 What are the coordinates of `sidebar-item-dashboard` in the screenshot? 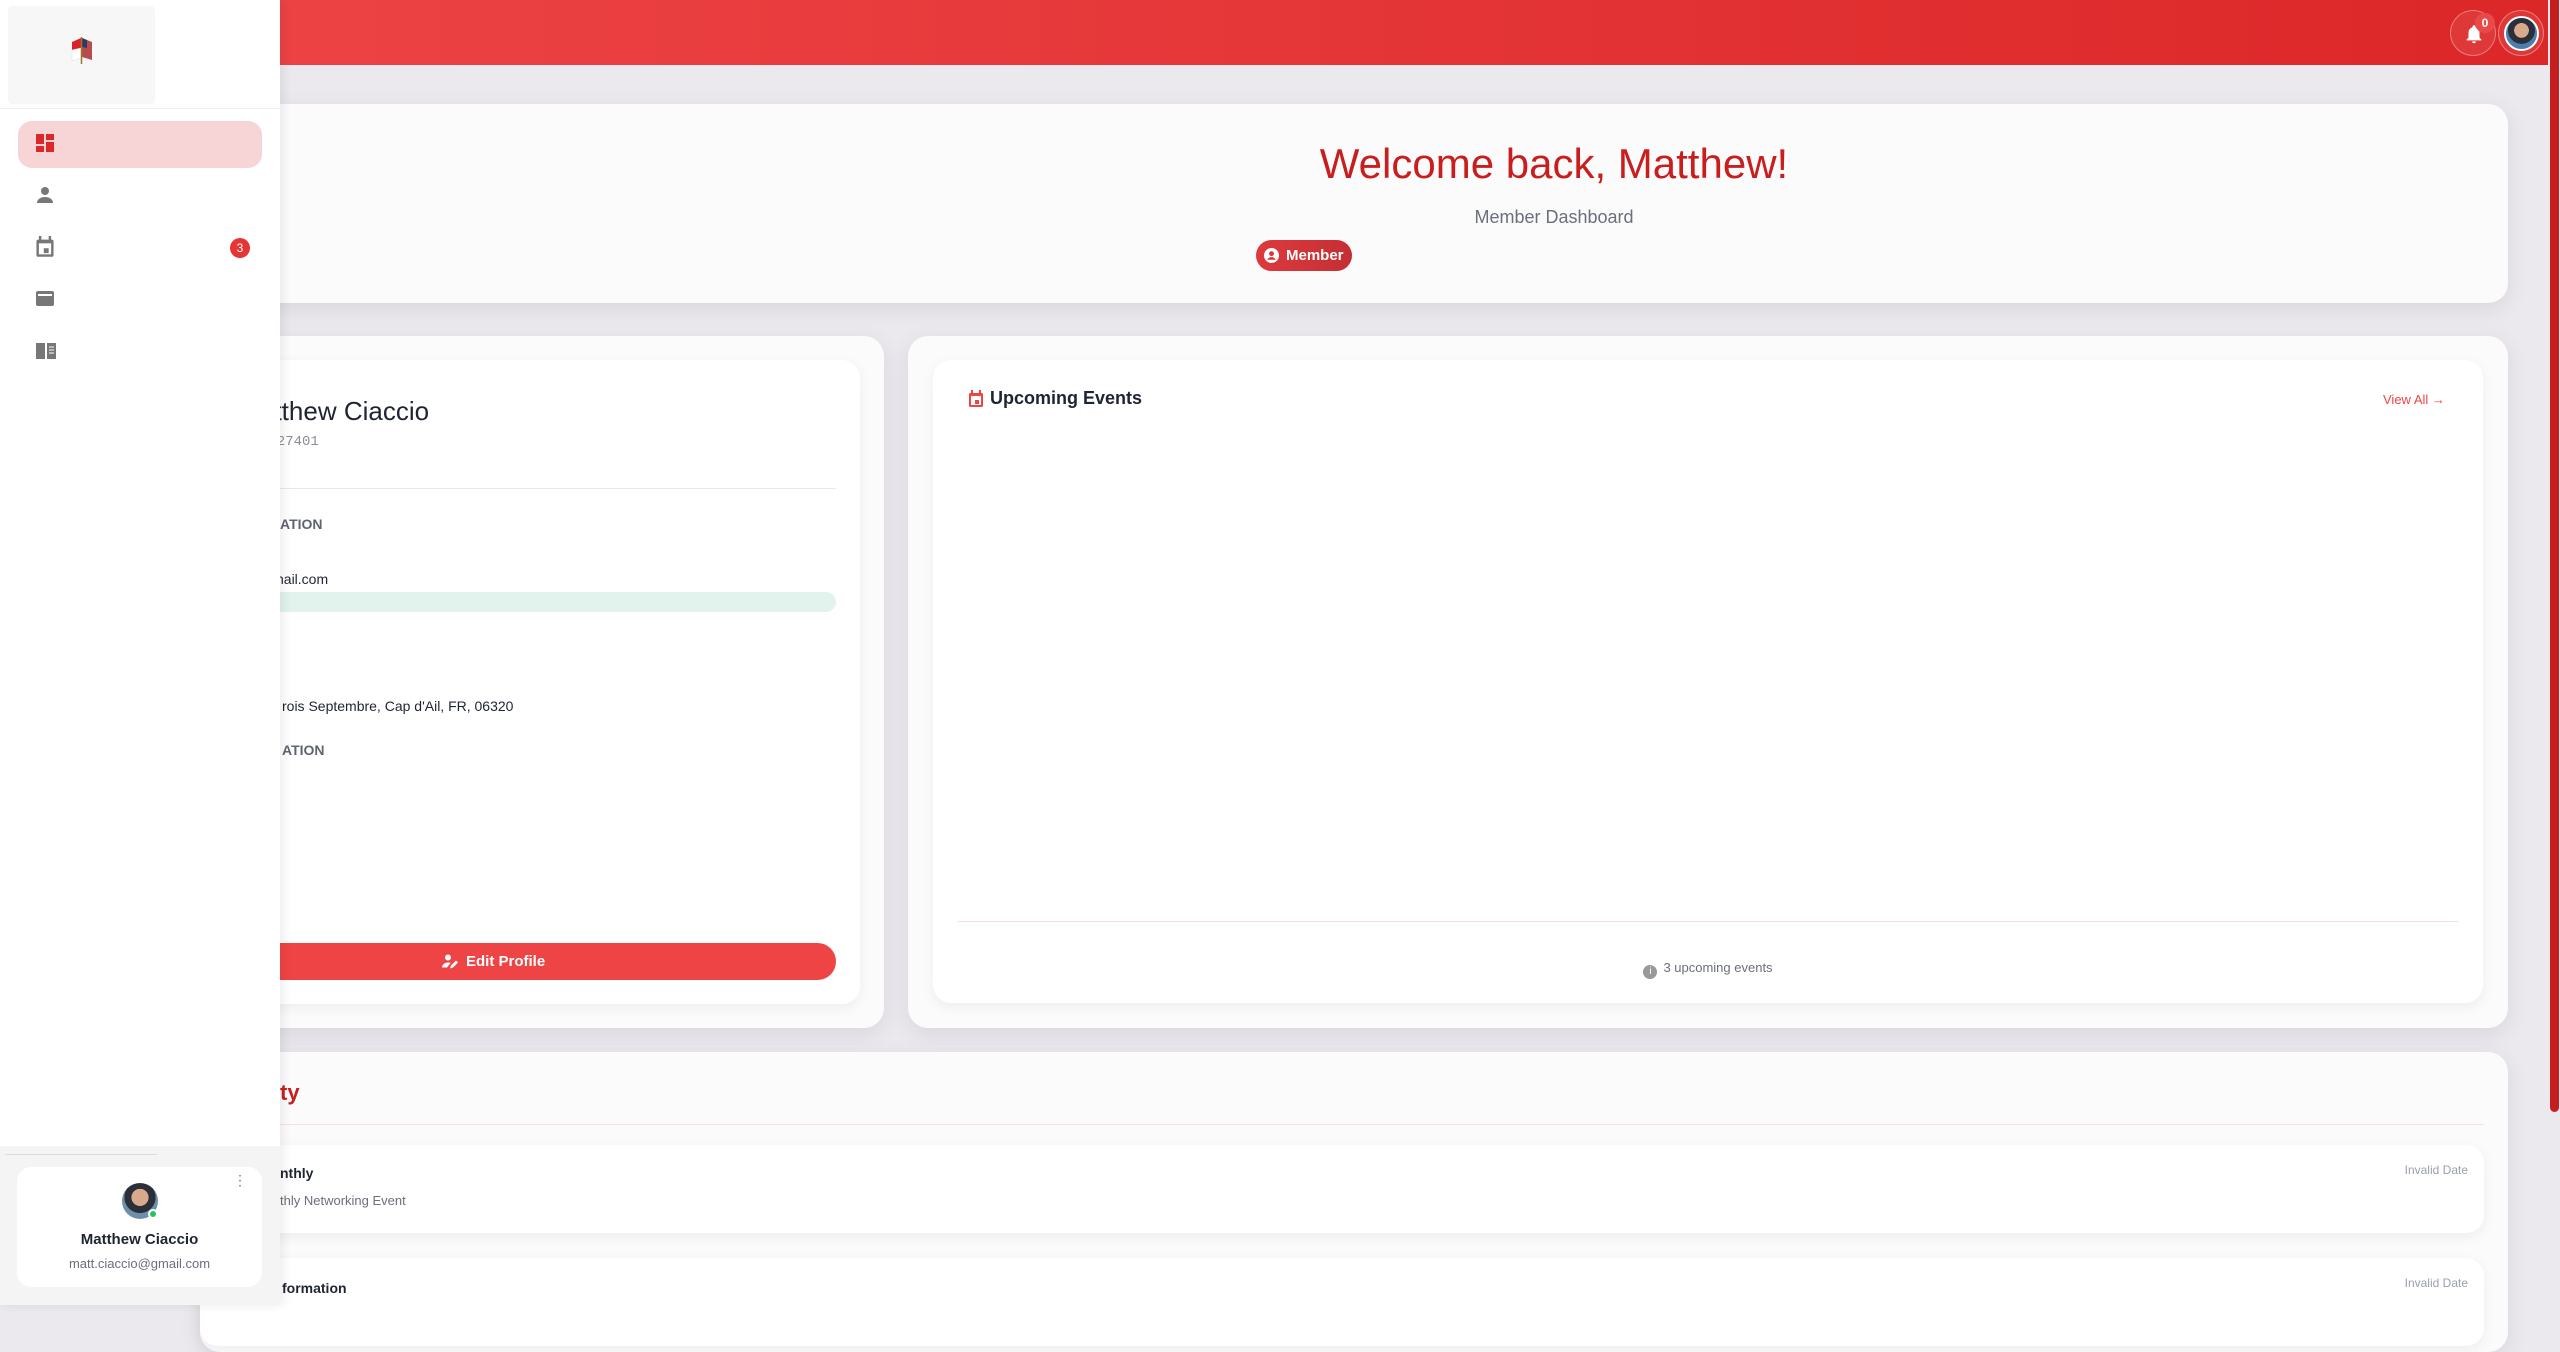 It's located at (140, 144).